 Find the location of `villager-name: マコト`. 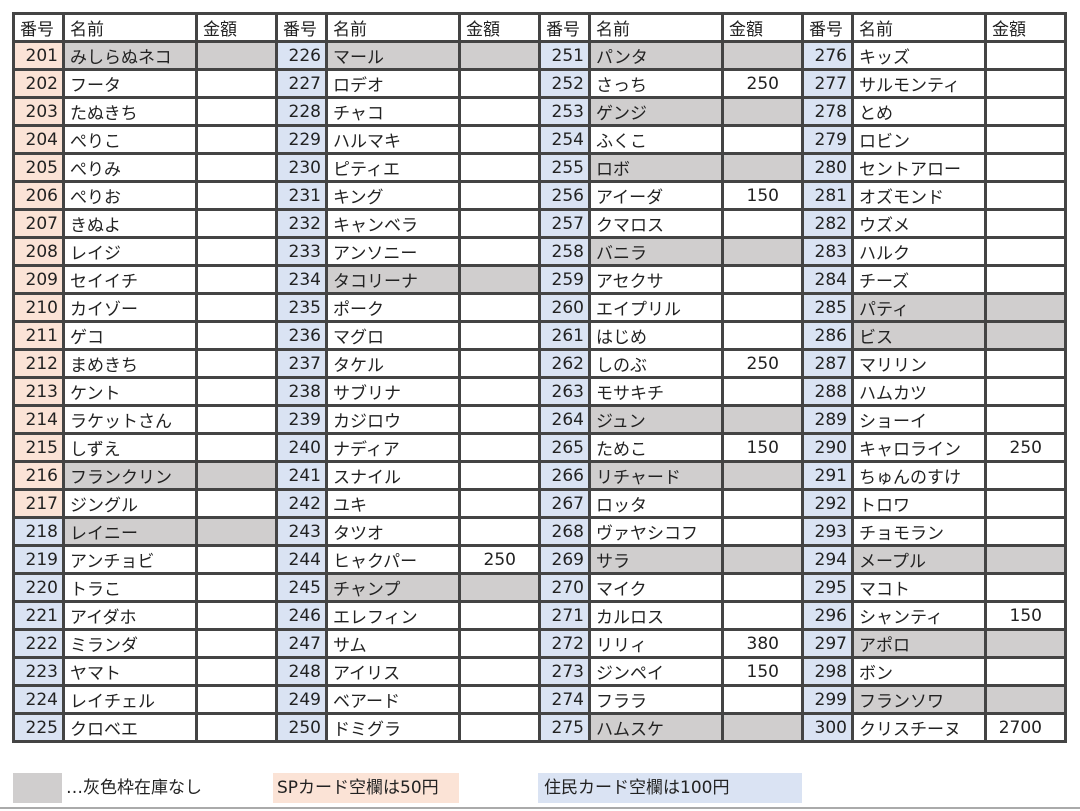

villager-name: マコト is located at coordinates (919, 587).